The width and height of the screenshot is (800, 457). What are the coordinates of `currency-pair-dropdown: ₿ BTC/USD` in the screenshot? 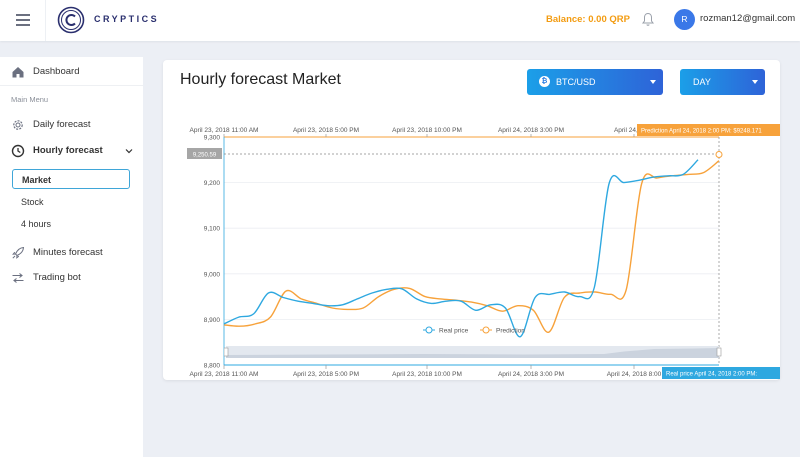 It's located at (595, 82).